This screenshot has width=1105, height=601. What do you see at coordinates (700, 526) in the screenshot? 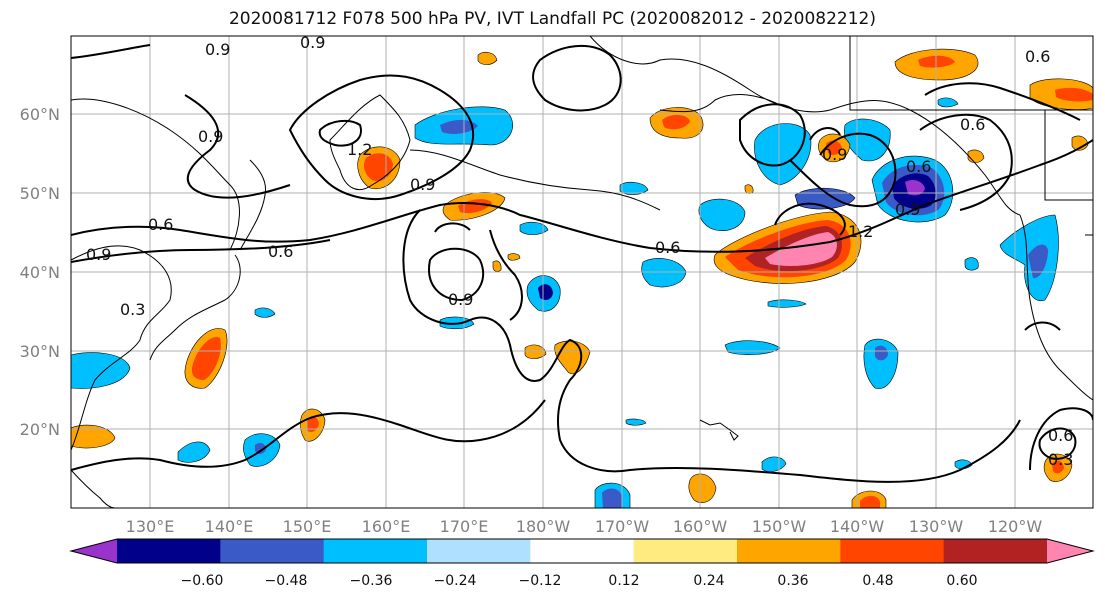
I see `lon-label: 160°W` at bounding box center [700, 526].